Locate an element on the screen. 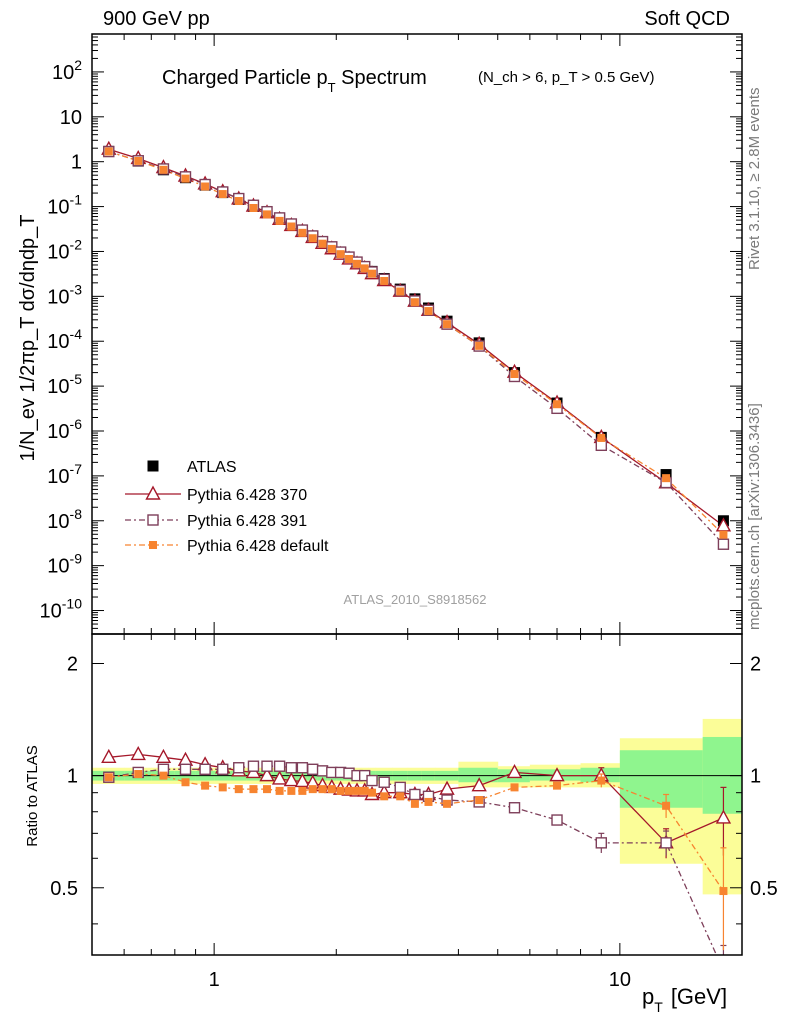 This screenshot has height=1024, width=786. ratio-y-tick-label: 1 is located at coordinates (72, 777).